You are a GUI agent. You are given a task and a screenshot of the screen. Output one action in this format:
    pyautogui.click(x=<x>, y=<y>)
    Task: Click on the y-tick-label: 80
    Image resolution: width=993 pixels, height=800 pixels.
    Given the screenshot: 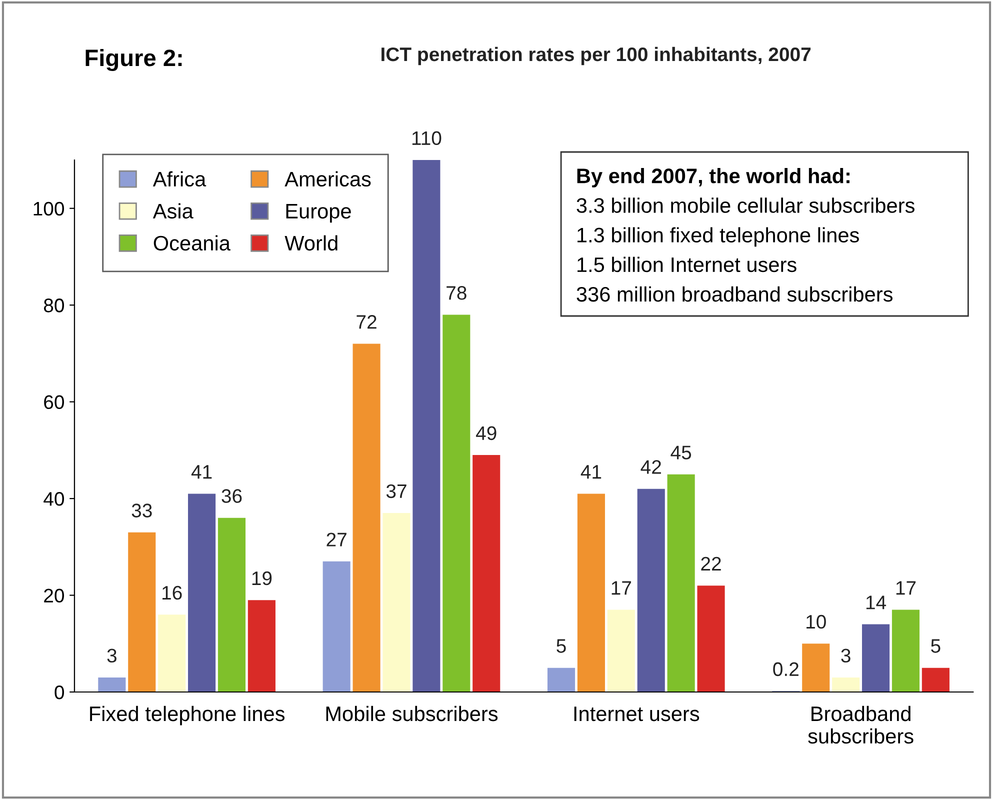 What is the action you would take?
    pyautogui.click(x=54, y=305)
    